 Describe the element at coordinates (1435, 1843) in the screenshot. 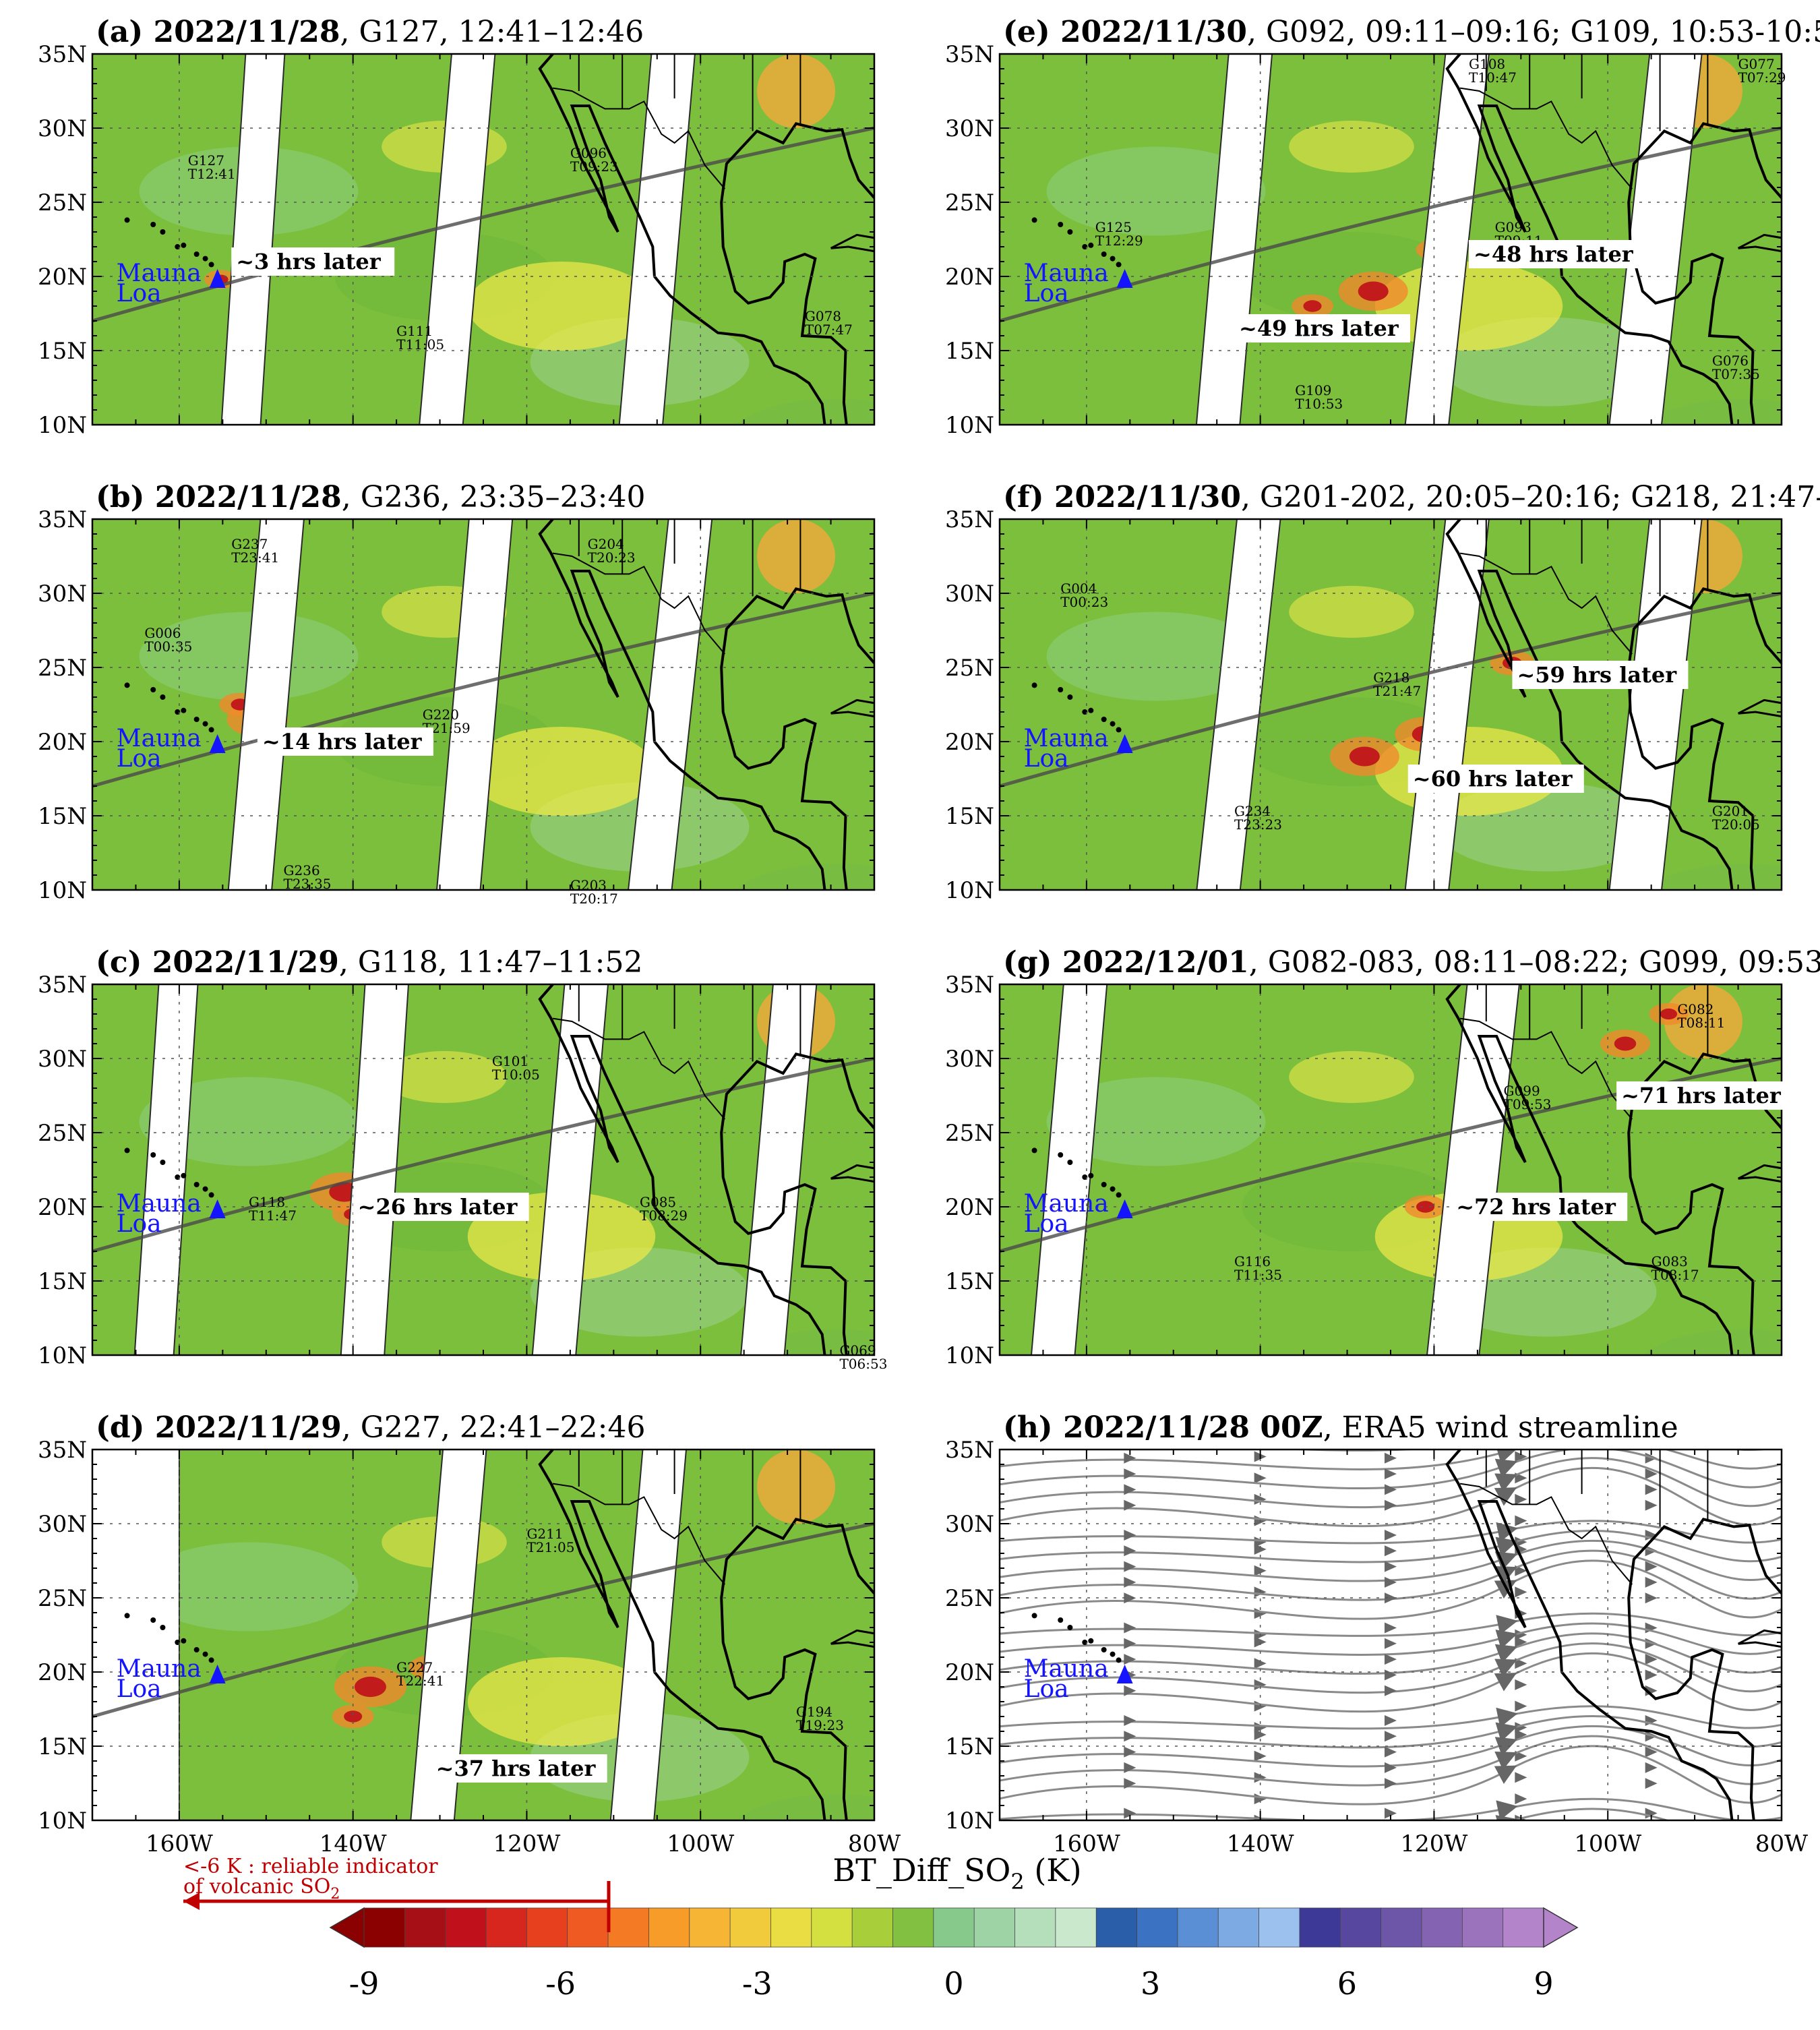

I see `lon-tick-label: 120W` at that location.